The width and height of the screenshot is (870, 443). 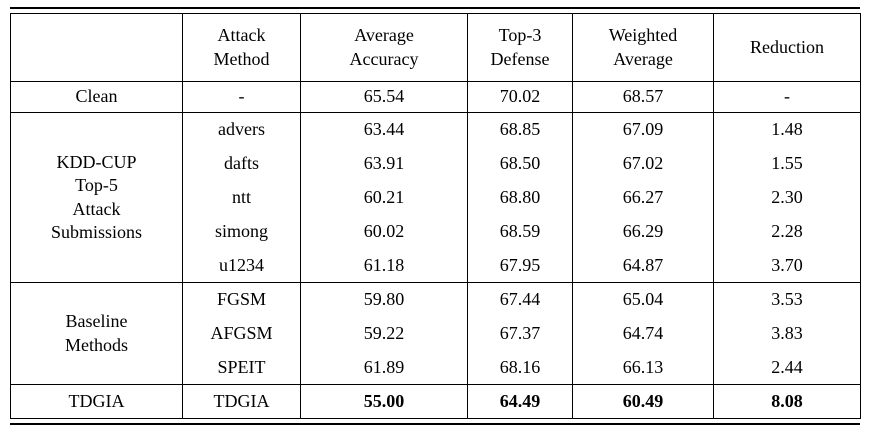 I want to click on cell-advers-average-accuracy: 63.44, so click(x=384, y=129).